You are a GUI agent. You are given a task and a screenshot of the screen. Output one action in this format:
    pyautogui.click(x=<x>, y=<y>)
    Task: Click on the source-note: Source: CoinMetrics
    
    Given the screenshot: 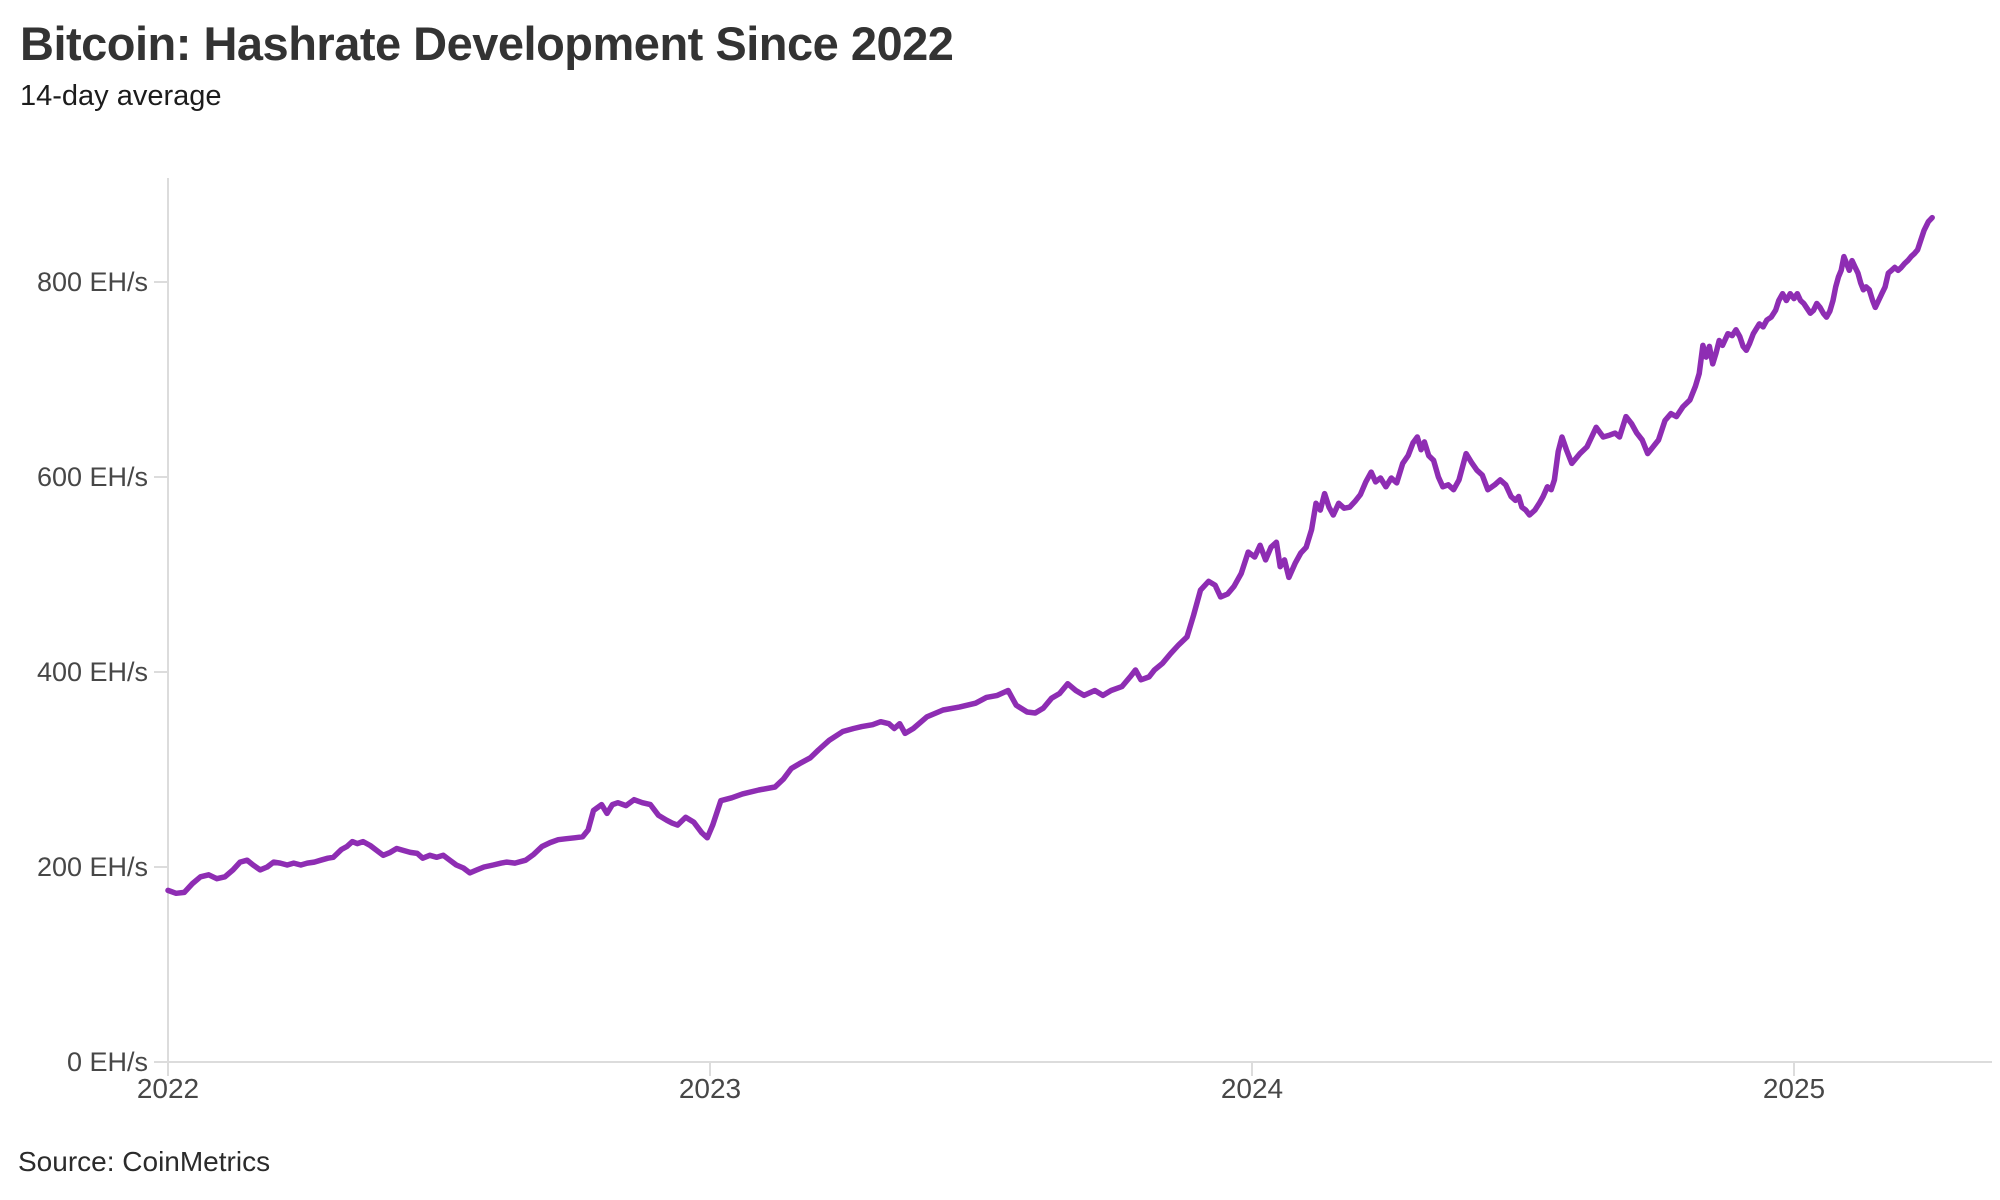 What is the action you would take?
    pyautogui.click(x=144, y=1161)
    